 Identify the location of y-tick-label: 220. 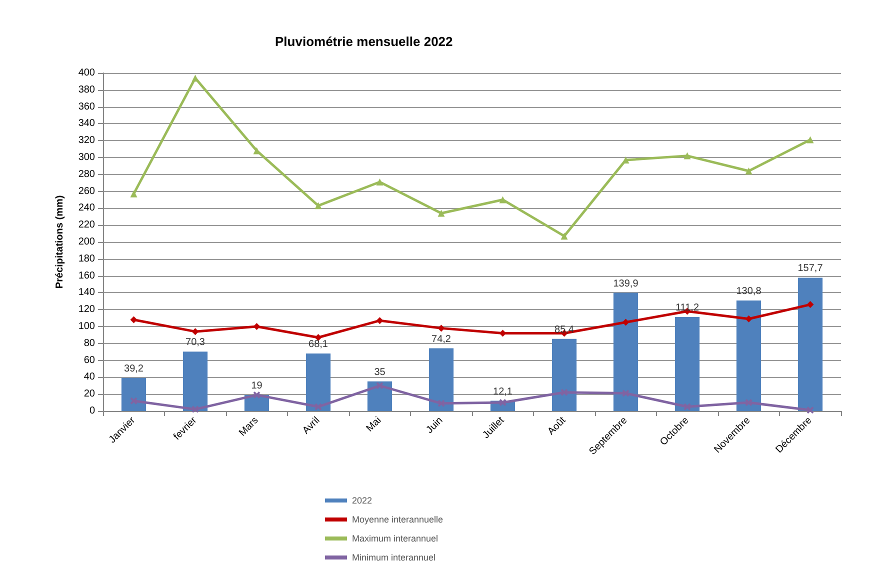
(87, 225).